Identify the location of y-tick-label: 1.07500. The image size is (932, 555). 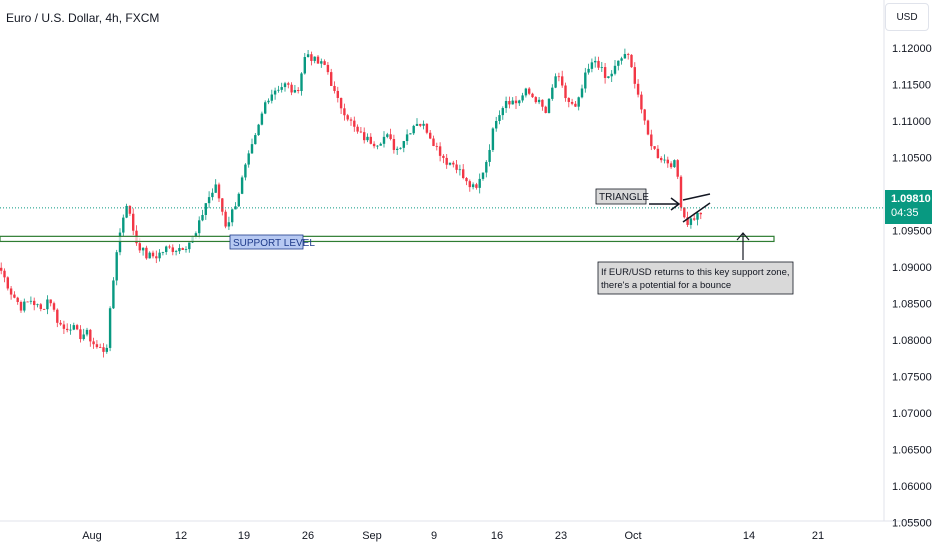
(912, 378).